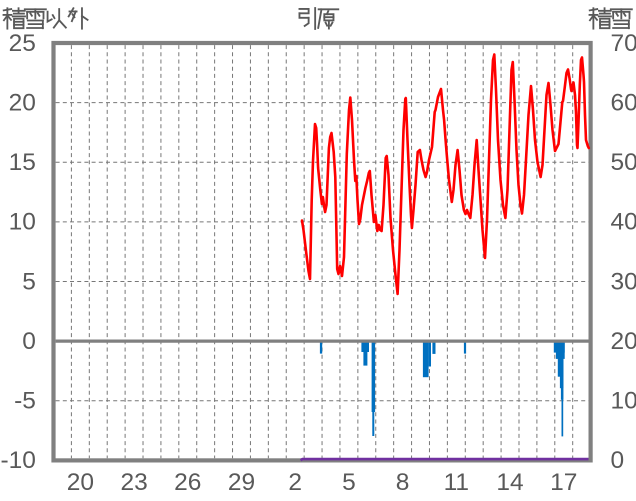 Image resolution: width=636 pixels, height=501 pixels. What do you see at coordinates (295, 482) in the screenshot?
I see `svg-text: 2` at bounding box center [295, 482].